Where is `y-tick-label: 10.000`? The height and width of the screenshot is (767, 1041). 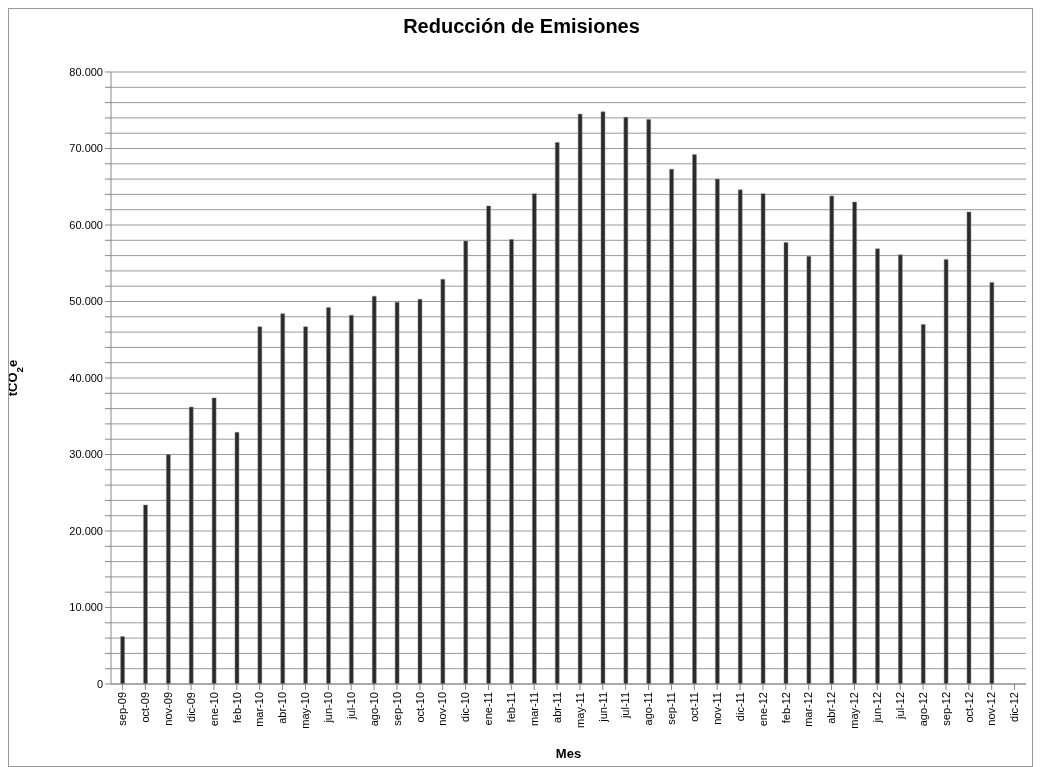 y-tick-label: 10.000 is located at coordinates (86, 607).